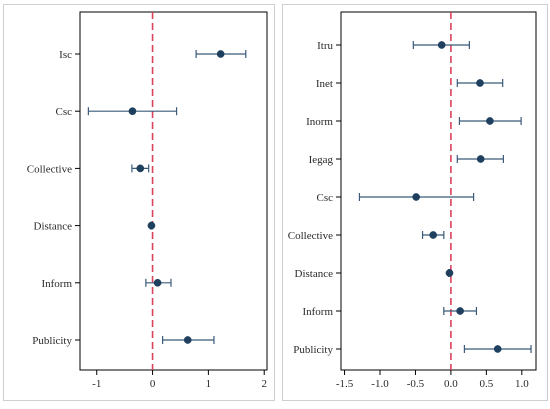  What do you see at coordinates (56, 284) in the screenshot?
I see `left-category-label: Inform` at bounding box center [56, 284].